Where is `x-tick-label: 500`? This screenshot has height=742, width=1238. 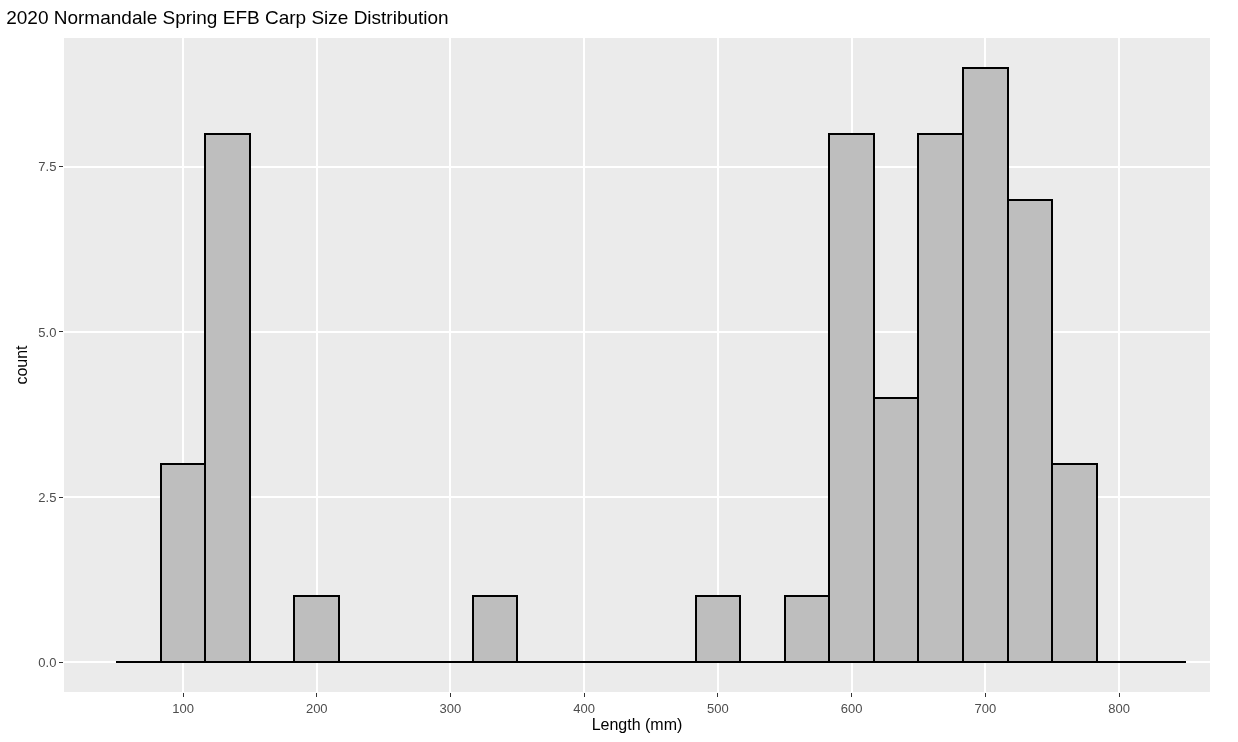 x-tick-label: 500 is located at coordinates (718, 708).